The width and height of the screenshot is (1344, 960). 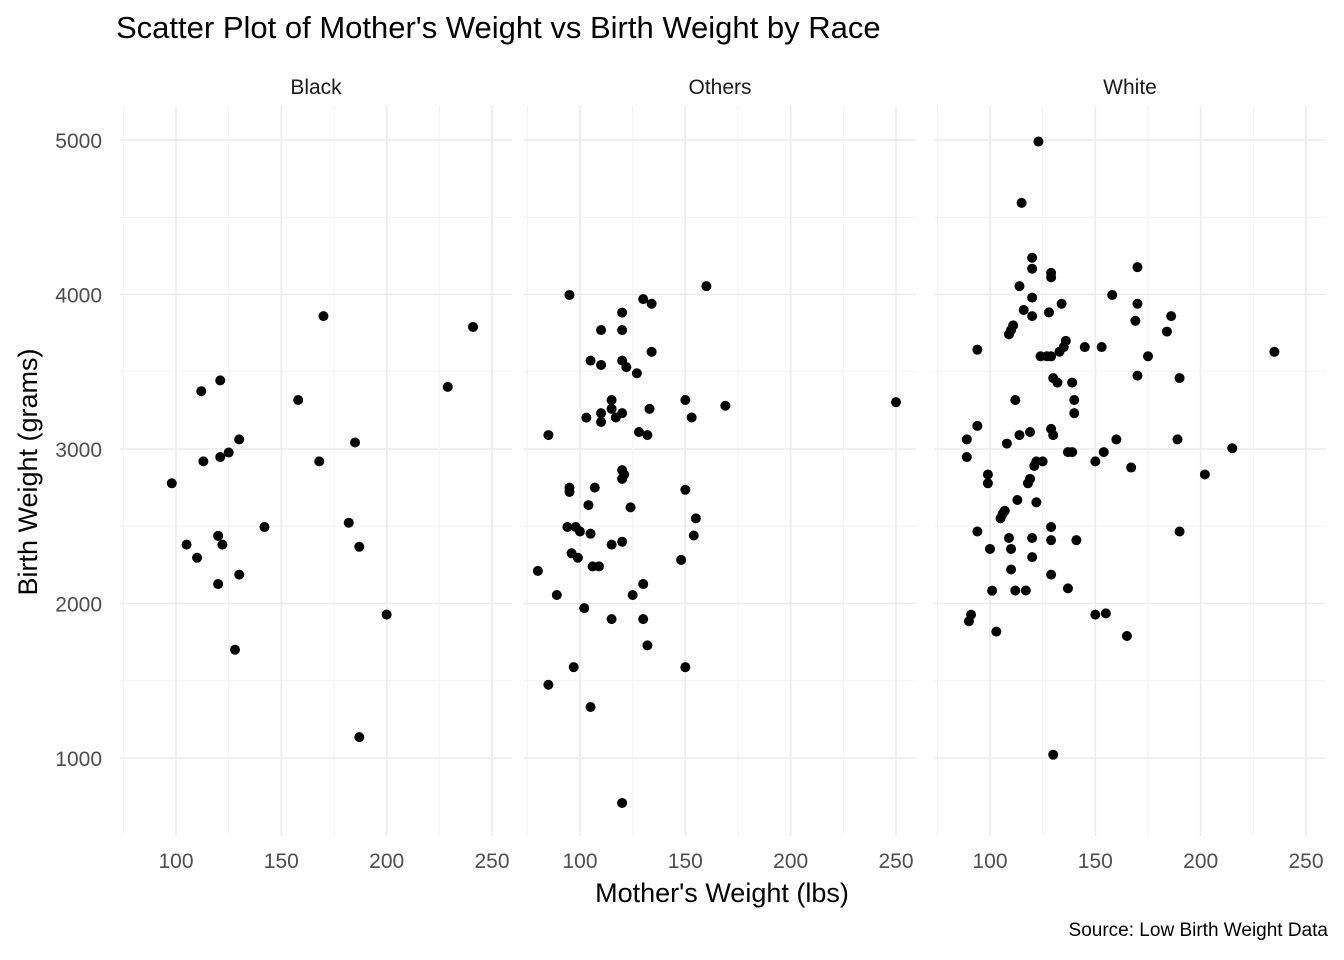 What do you see at coordinates (579, 861) in the screenshot?
I see `x-tick-label: 100` at bounding box center [579, 861].